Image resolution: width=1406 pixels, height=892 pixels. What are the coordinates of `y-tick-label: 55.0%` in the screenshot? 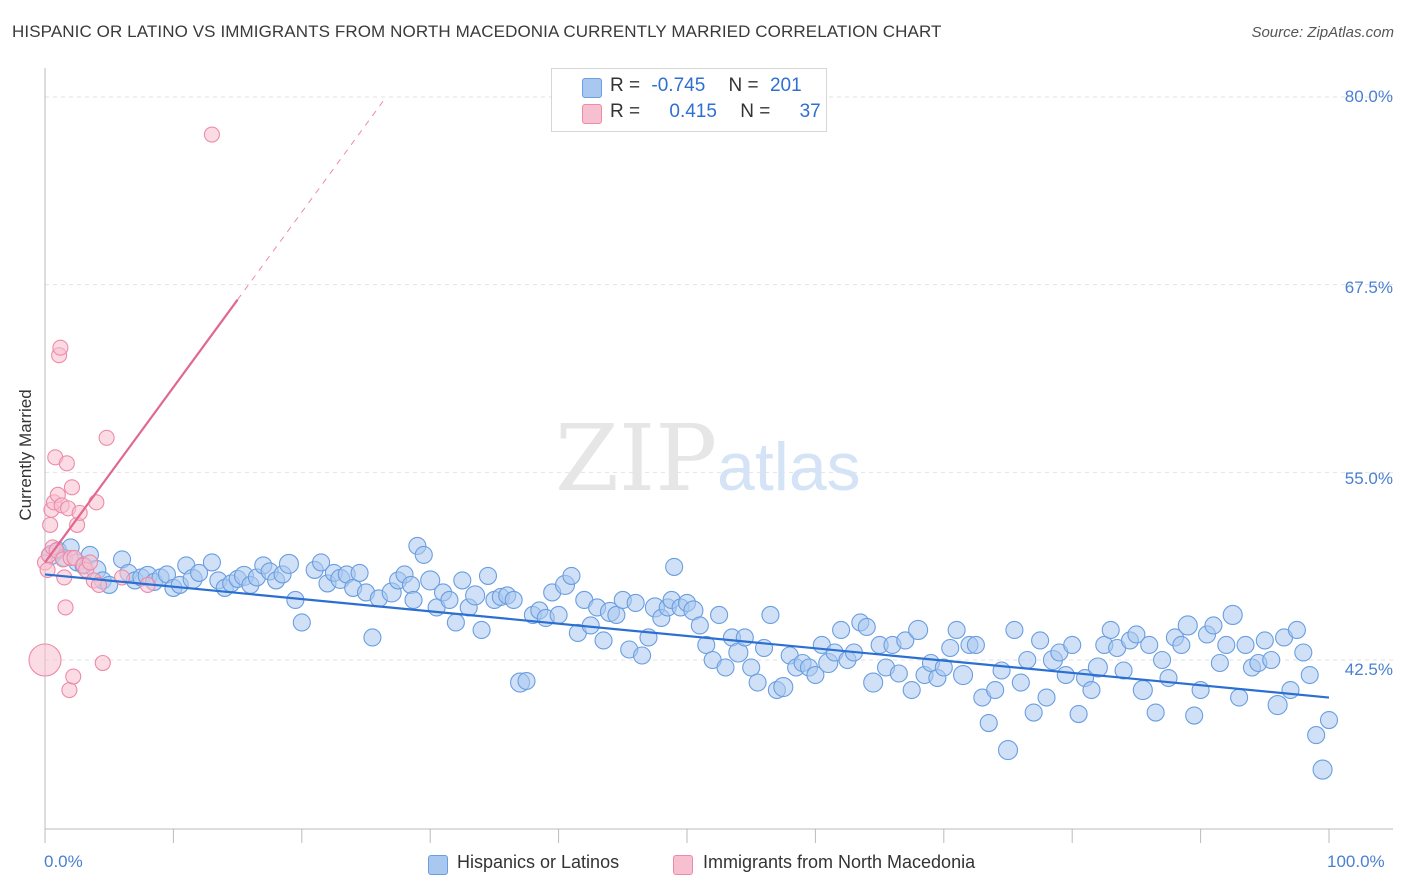 It's located at (1368, 478).